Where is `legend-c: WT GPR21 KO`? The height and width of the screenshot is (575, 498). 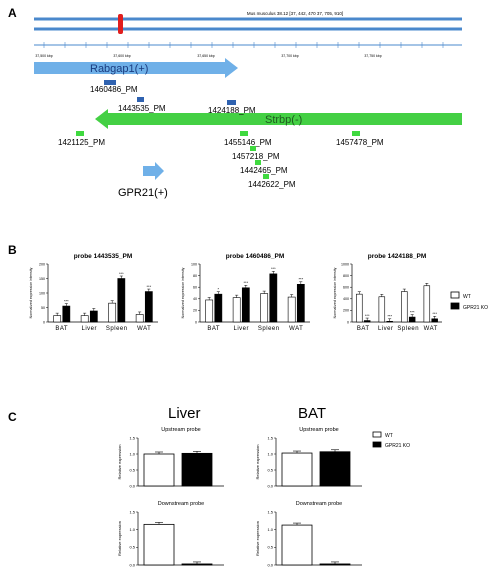
legend-c: WT GPR21 KO is located at coordinates (391, 440).